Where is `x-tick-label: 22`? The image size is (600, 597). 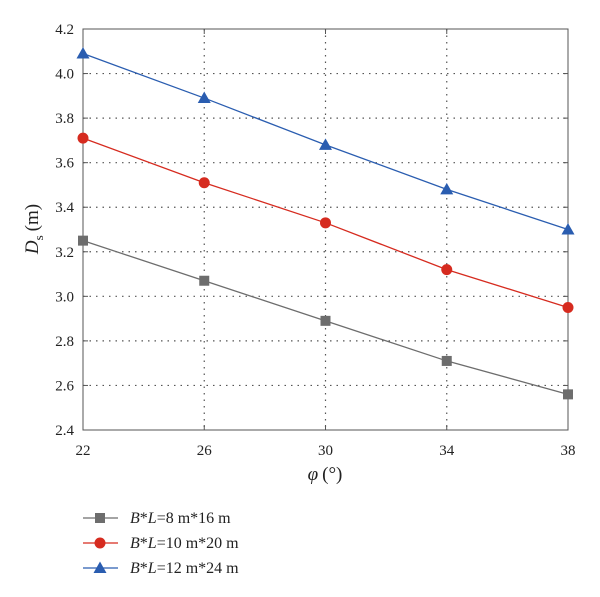 x-tick-label: 22 is located at coordinates (83, 451).